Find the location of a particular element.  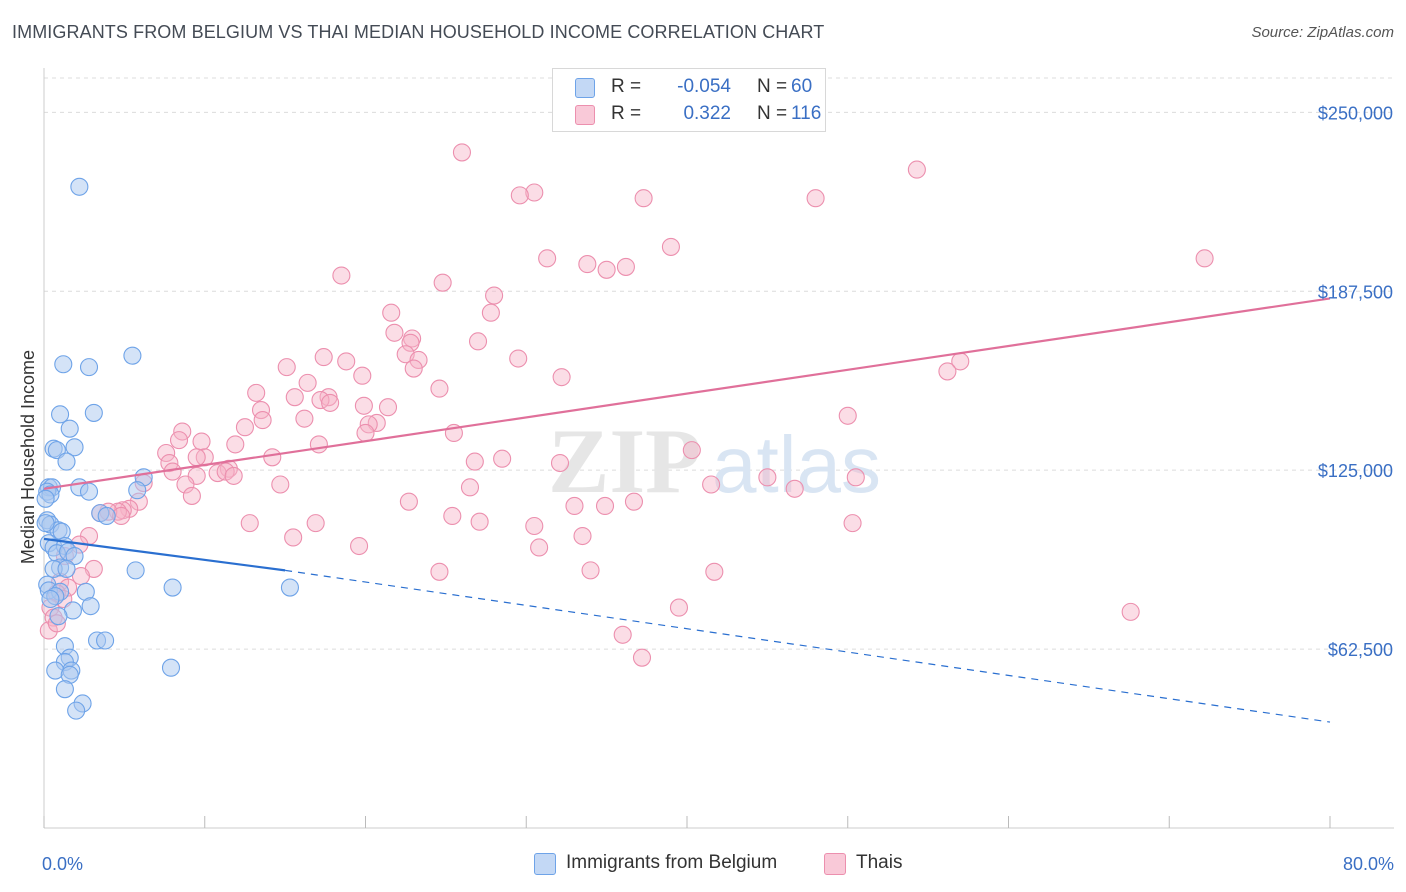

legend-r-value: 0.322 is located at coordinates (707, 113).